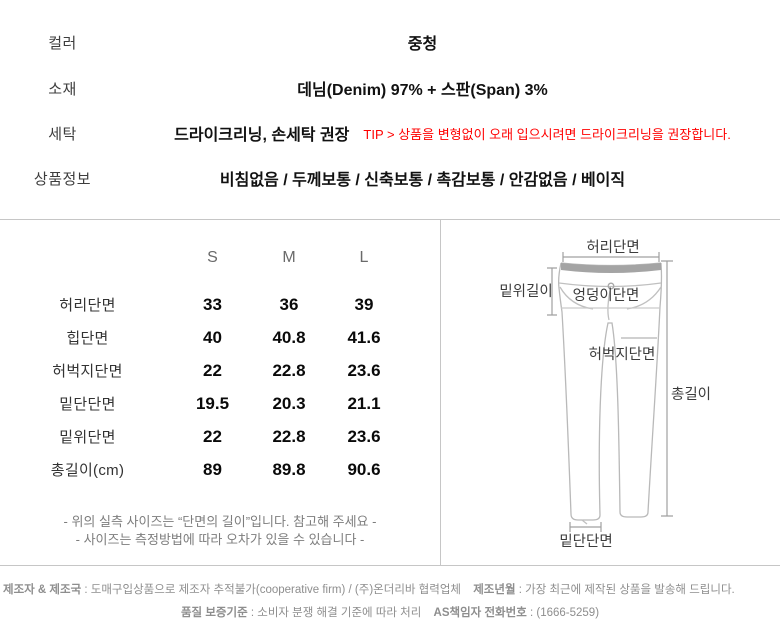 This screenshot has height=640, width=780. What do you see at coordinates (42, 590) in the screenshot?
I see `footer-maker-label: 제조자 & 제조국` at bounding box center [42, 590].